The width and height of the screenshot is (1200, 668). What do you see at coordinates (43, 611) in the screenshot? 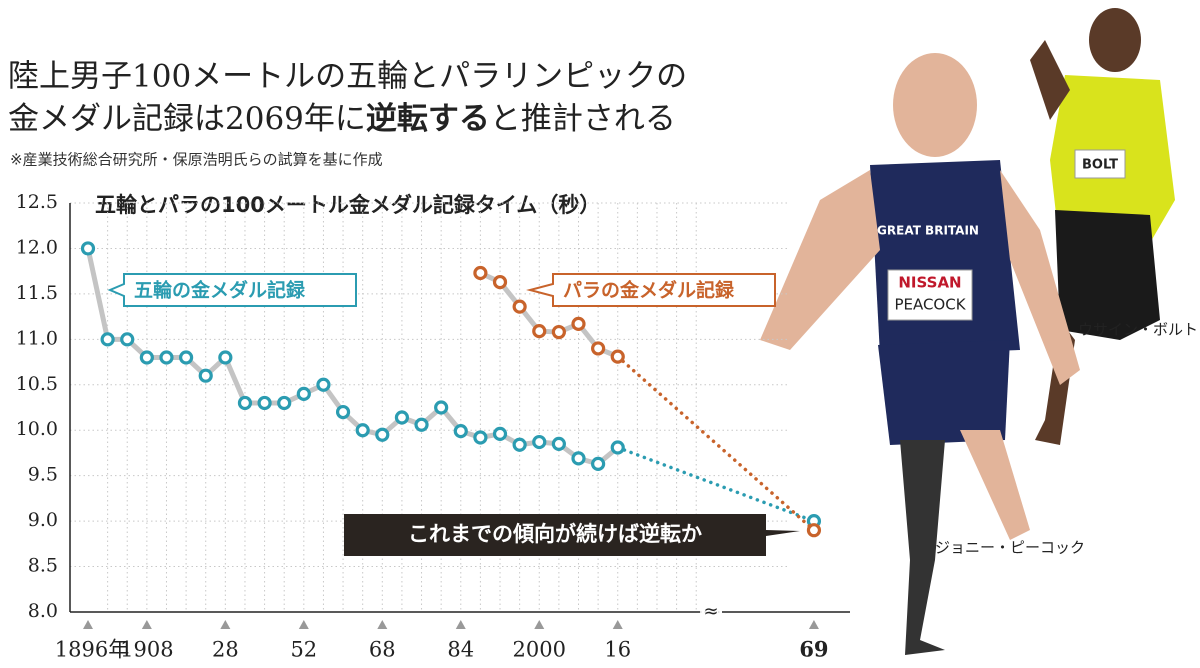
I see `y-tick-label: 8.0` at bounding box center [43, 611].